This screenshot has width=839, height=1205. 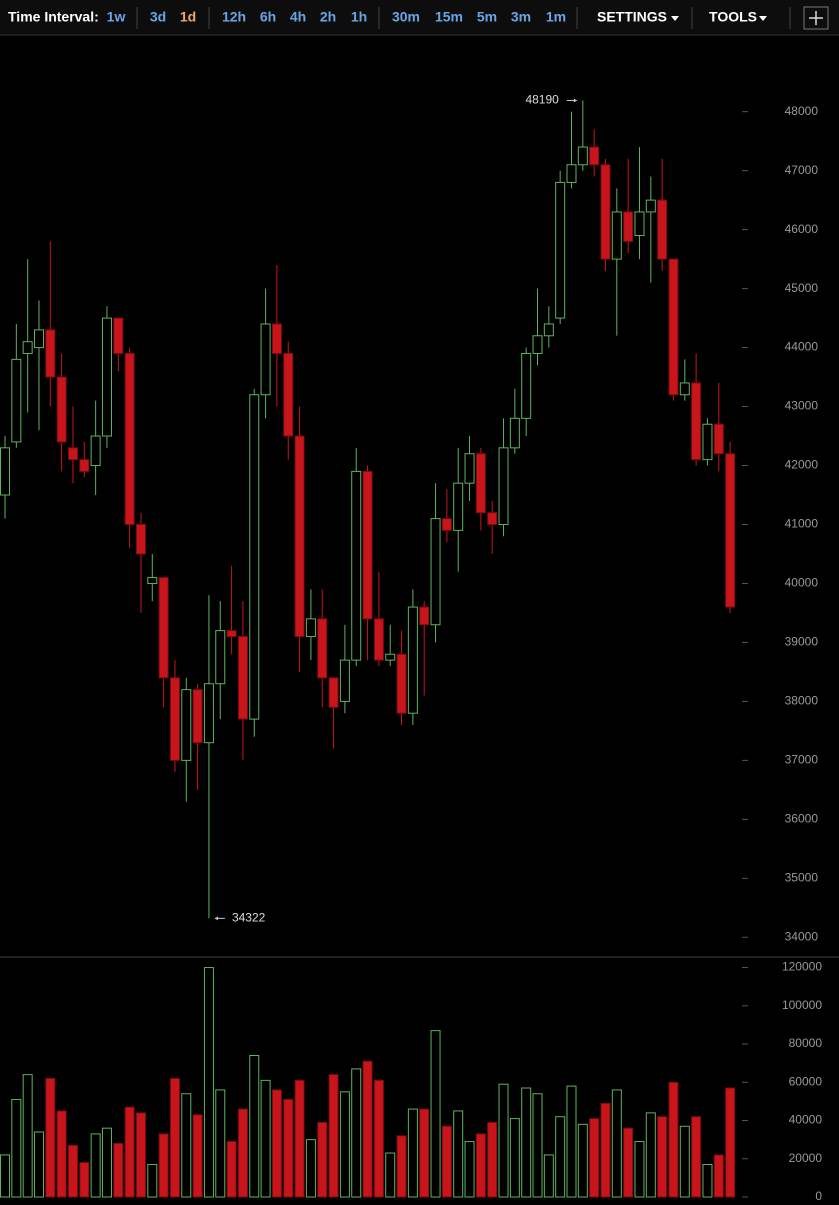 I want to click on interval-button: 1m, so click(x=556, y=17).